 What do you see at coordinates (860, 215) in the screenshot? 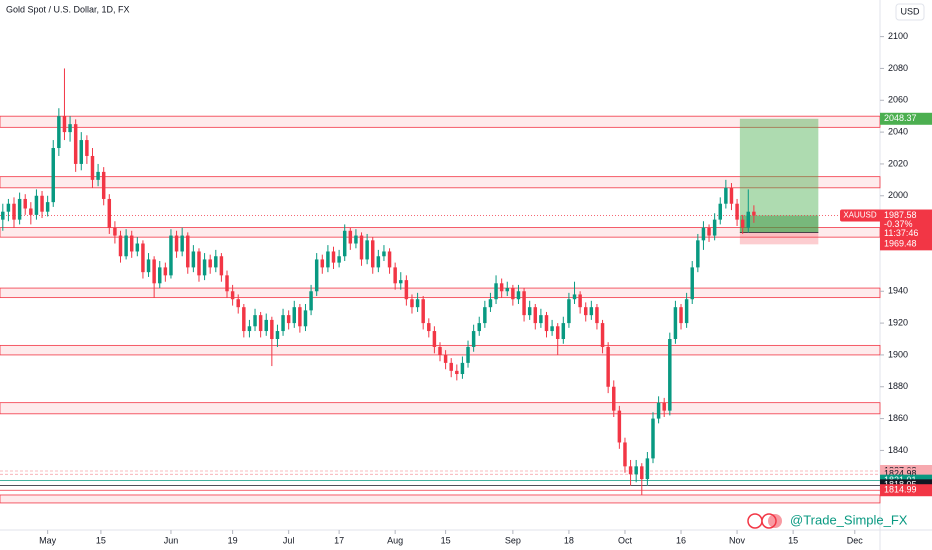
I see `symbol: XAUUSD` at bounding box center [860, 215].